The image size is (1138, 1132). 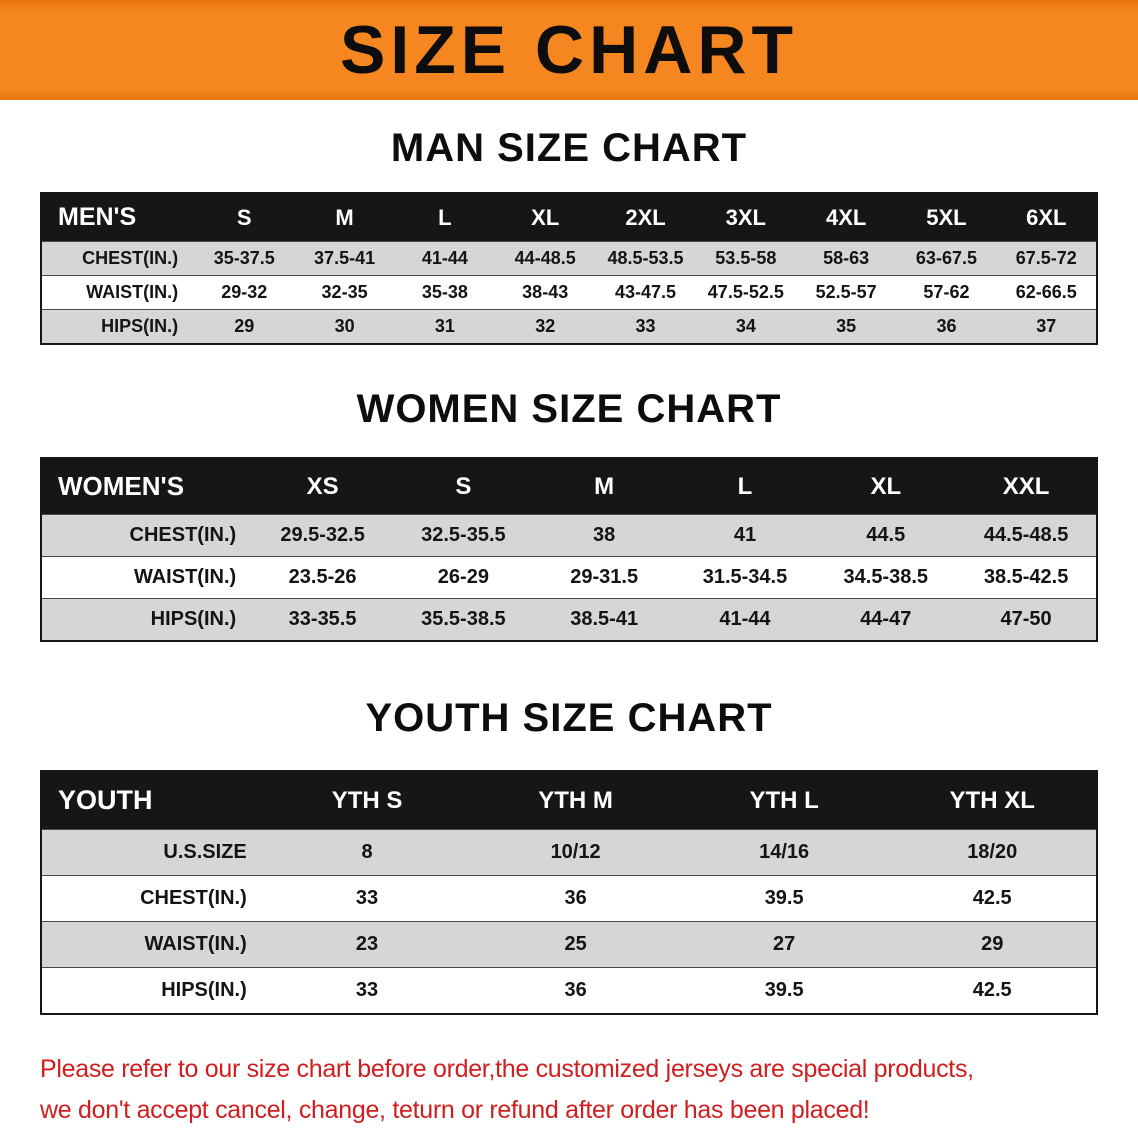 I want to click on value-cell: 38.5-41, so click(x=604, y=619).